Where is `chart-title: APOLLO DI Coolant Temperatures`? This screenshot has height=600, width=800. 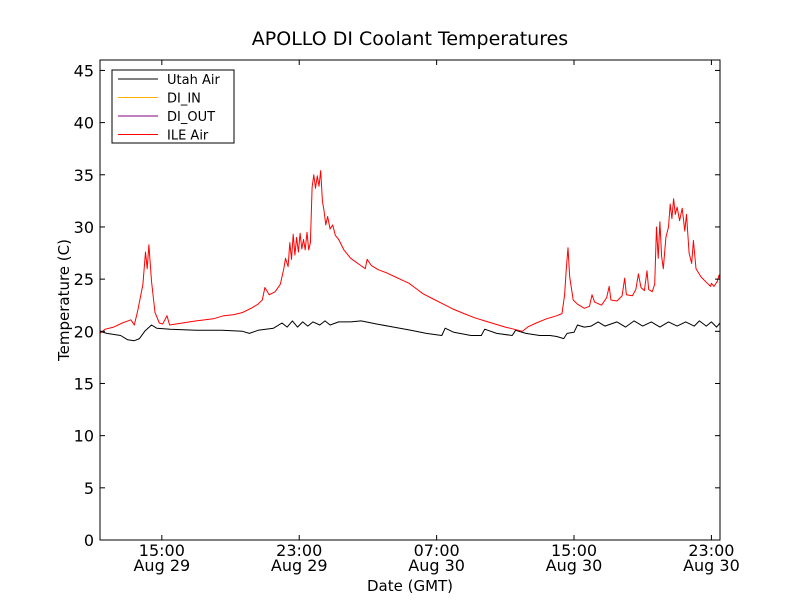 chart-title: APOLLO DI Coolant Temperatures is located at coordinates (410, 39).